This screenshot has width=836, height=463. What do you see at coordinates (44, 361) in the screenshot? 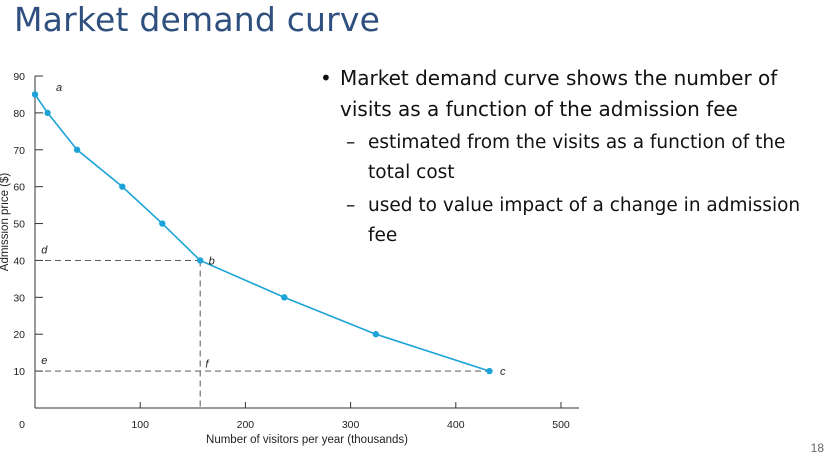
I see `point-label: e` at bounding box center [44, 361].